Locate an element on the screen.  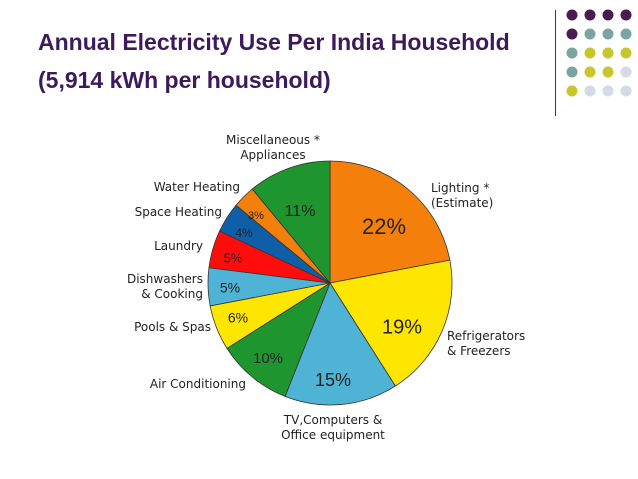
slice-percent-label: 19% is located at coordinates (402, 327).